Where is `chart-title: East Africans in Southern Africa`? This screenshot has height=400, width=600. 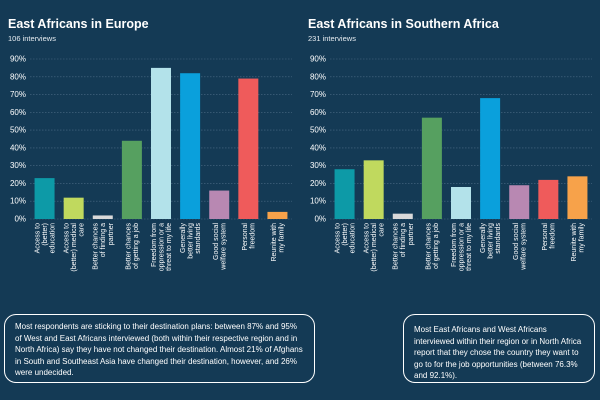
chart-title: East Africans in Southern Africa is located at coordinates (403, 24).